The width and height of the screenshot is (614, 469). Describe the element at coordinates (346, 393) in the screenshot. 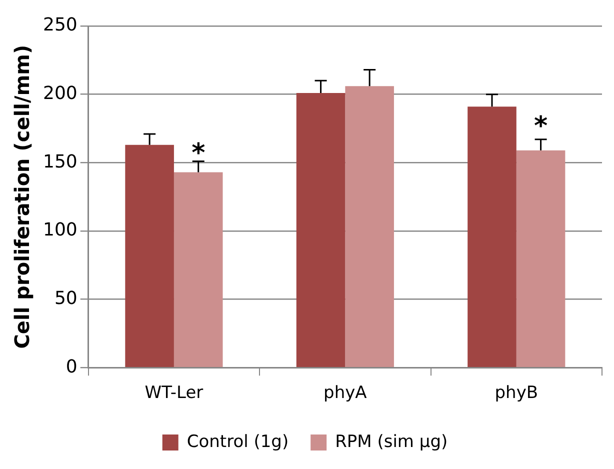

I see `x-tick-label: phyA` at that location.